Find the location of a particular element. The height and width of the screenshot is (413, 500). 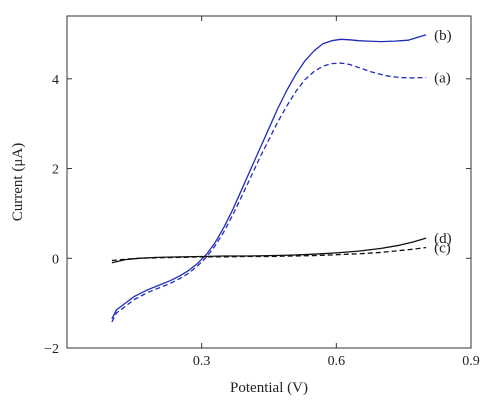

y-axis-label: Current (μA) is located at coordinates (18, 182).